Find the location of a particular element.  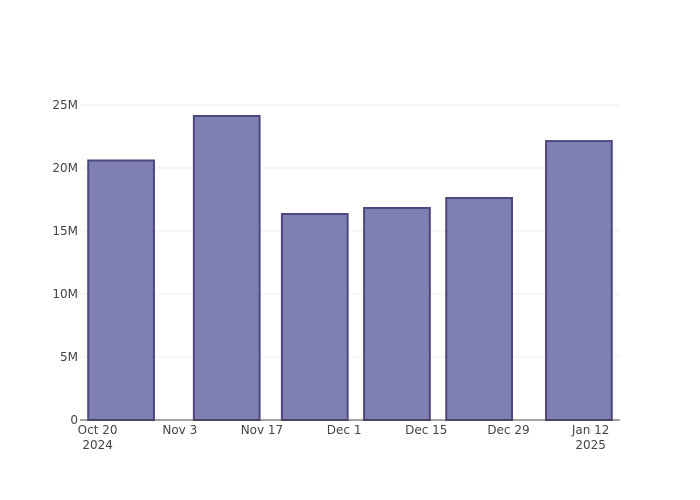

y-tick-label: 25M is located at coordinates (65, 105).